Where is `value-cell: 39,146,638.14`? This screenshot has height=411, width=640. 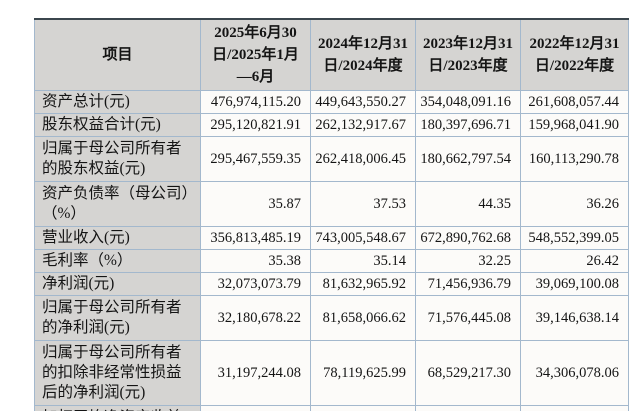 value-cell: 39,146,638.14 is located at coordinates (574, 318).